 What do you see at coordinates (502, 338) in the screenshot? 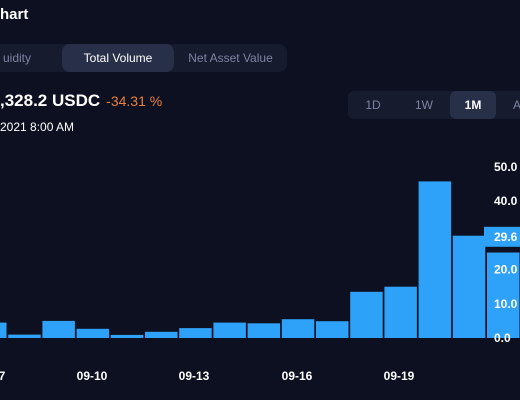
I see `y-tick-label: 0.0` at bounding box center [502, 338].